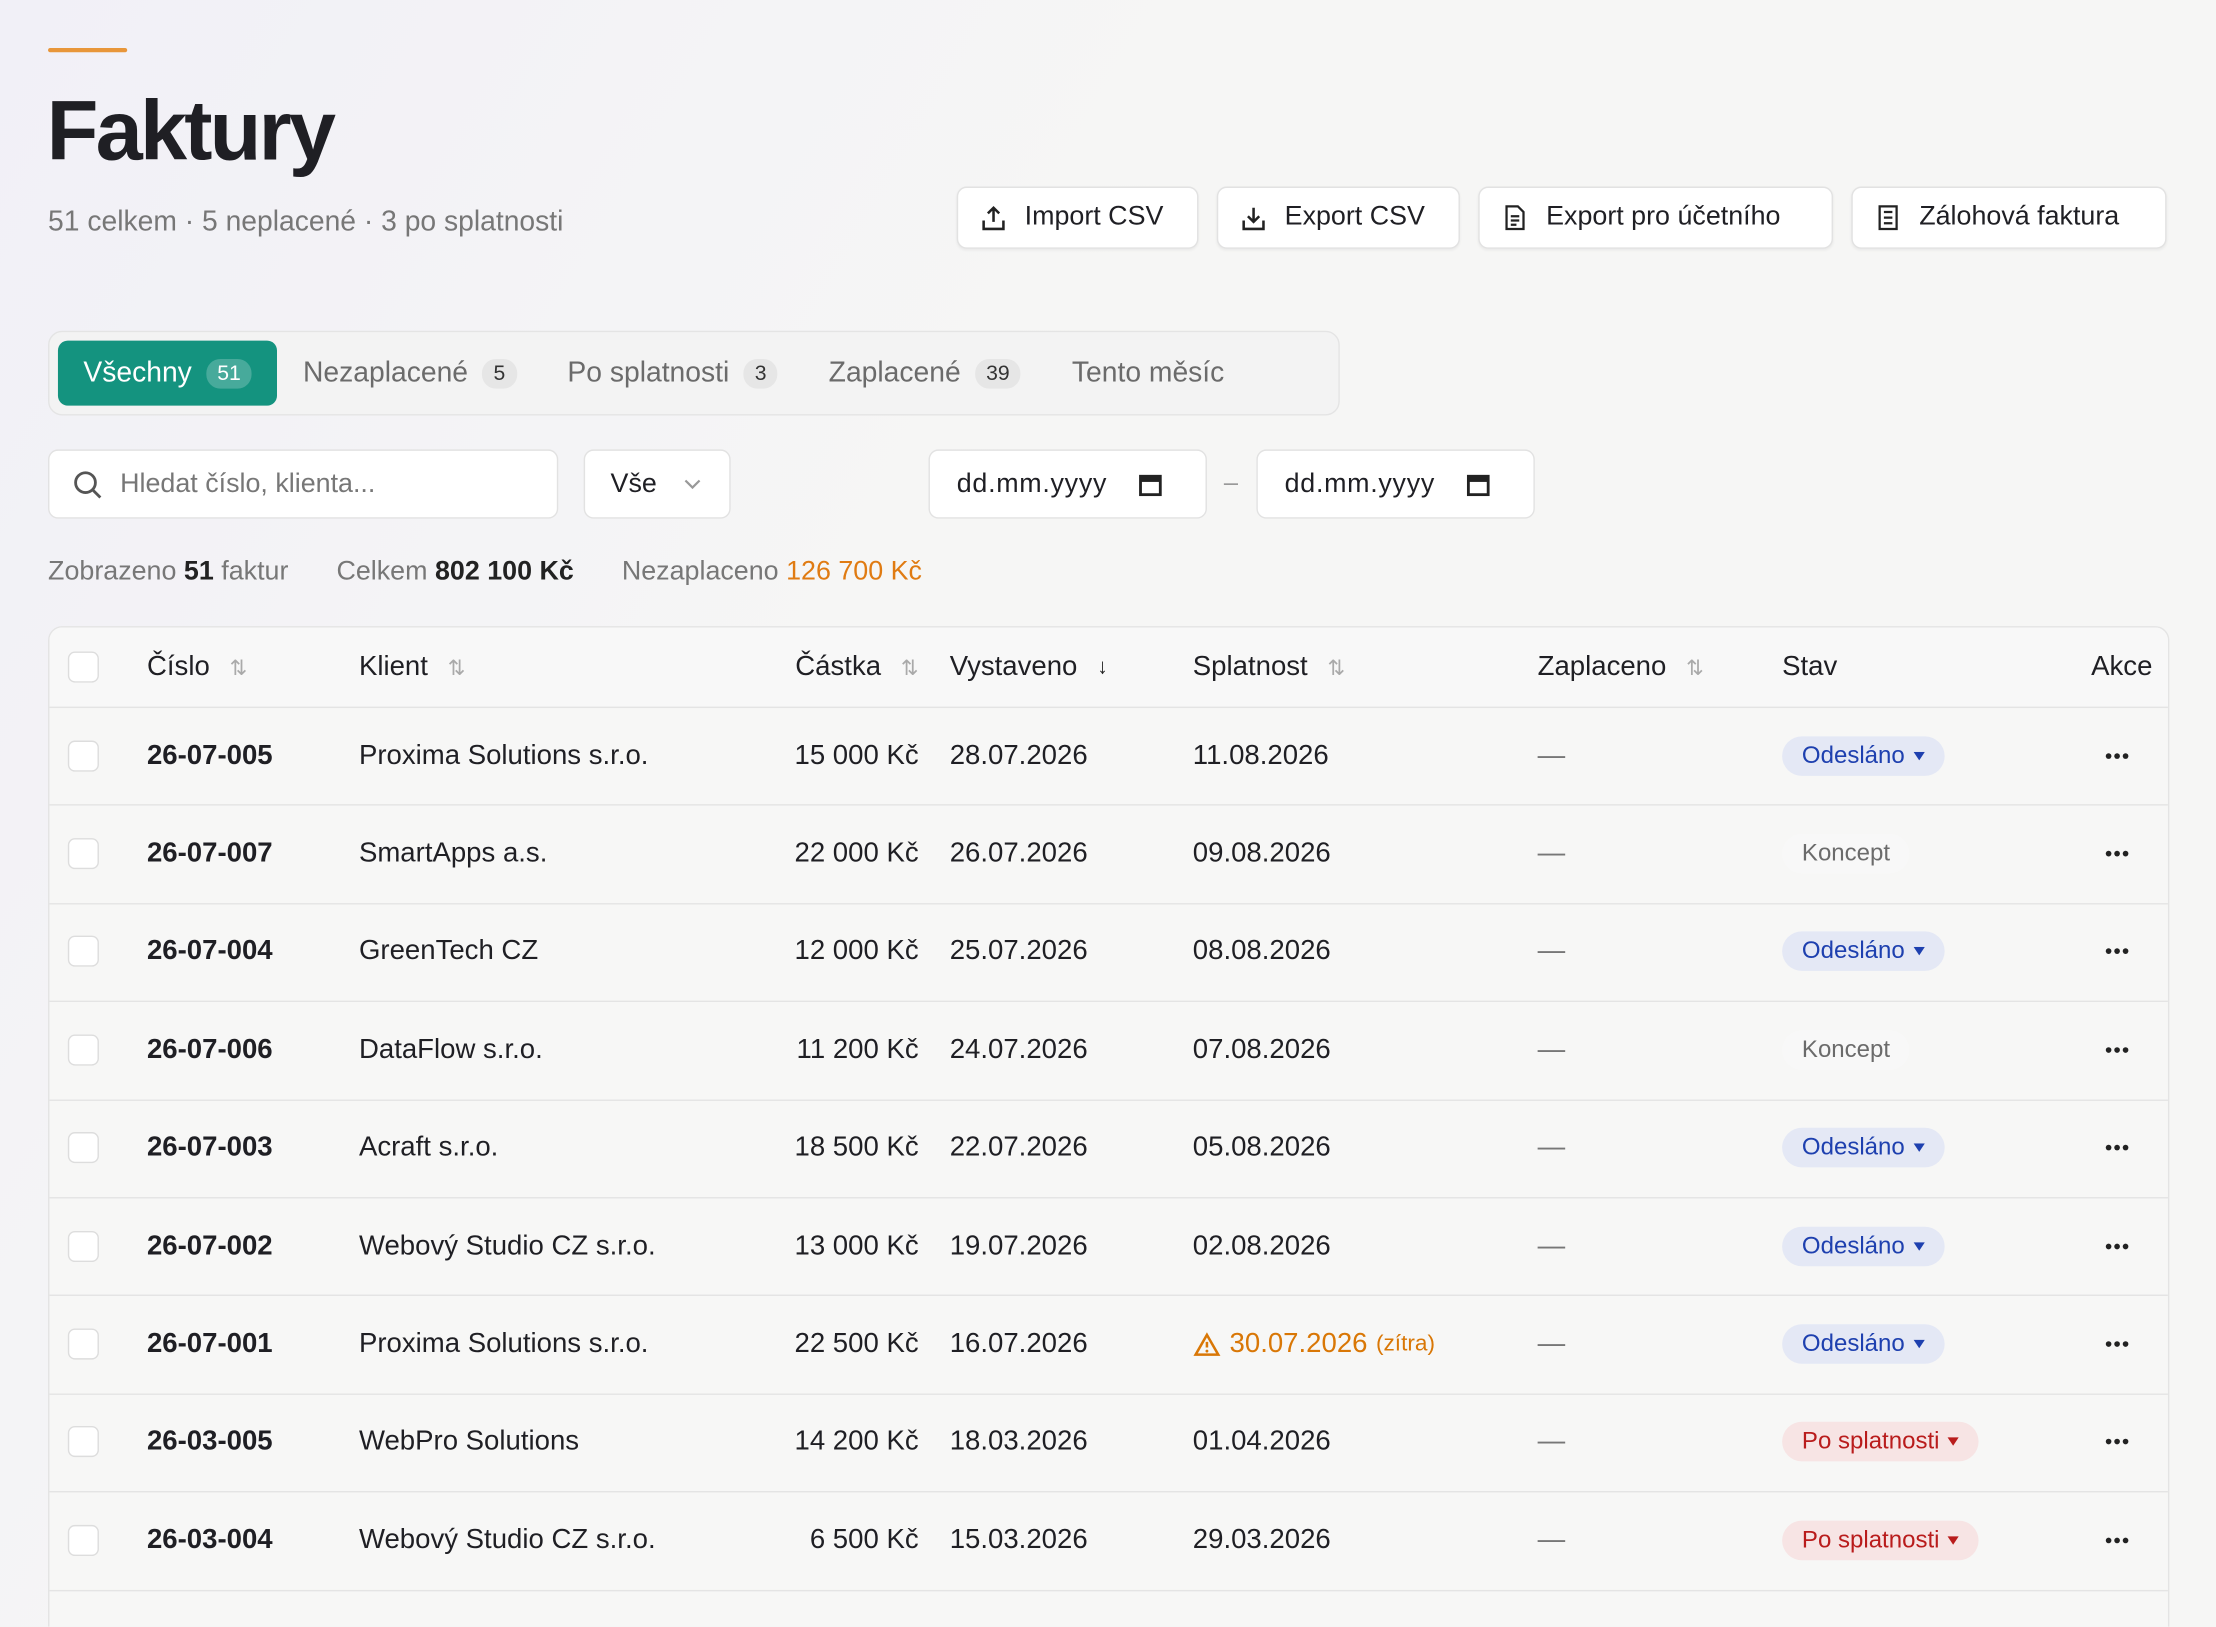  I want to click on status-label: Po splatnosti, so click(1870, 1441).